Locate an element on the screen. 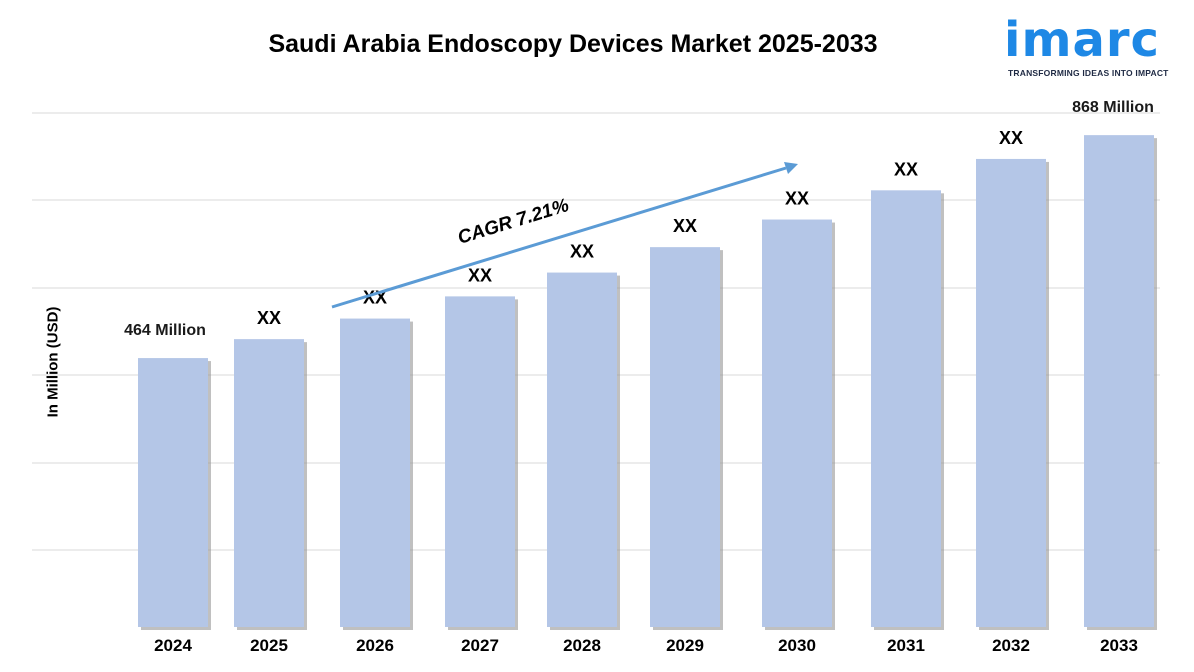 The width and height of the screenshot is (1194, 672). data-label-2030: XX is located at coordinates (797, 199).